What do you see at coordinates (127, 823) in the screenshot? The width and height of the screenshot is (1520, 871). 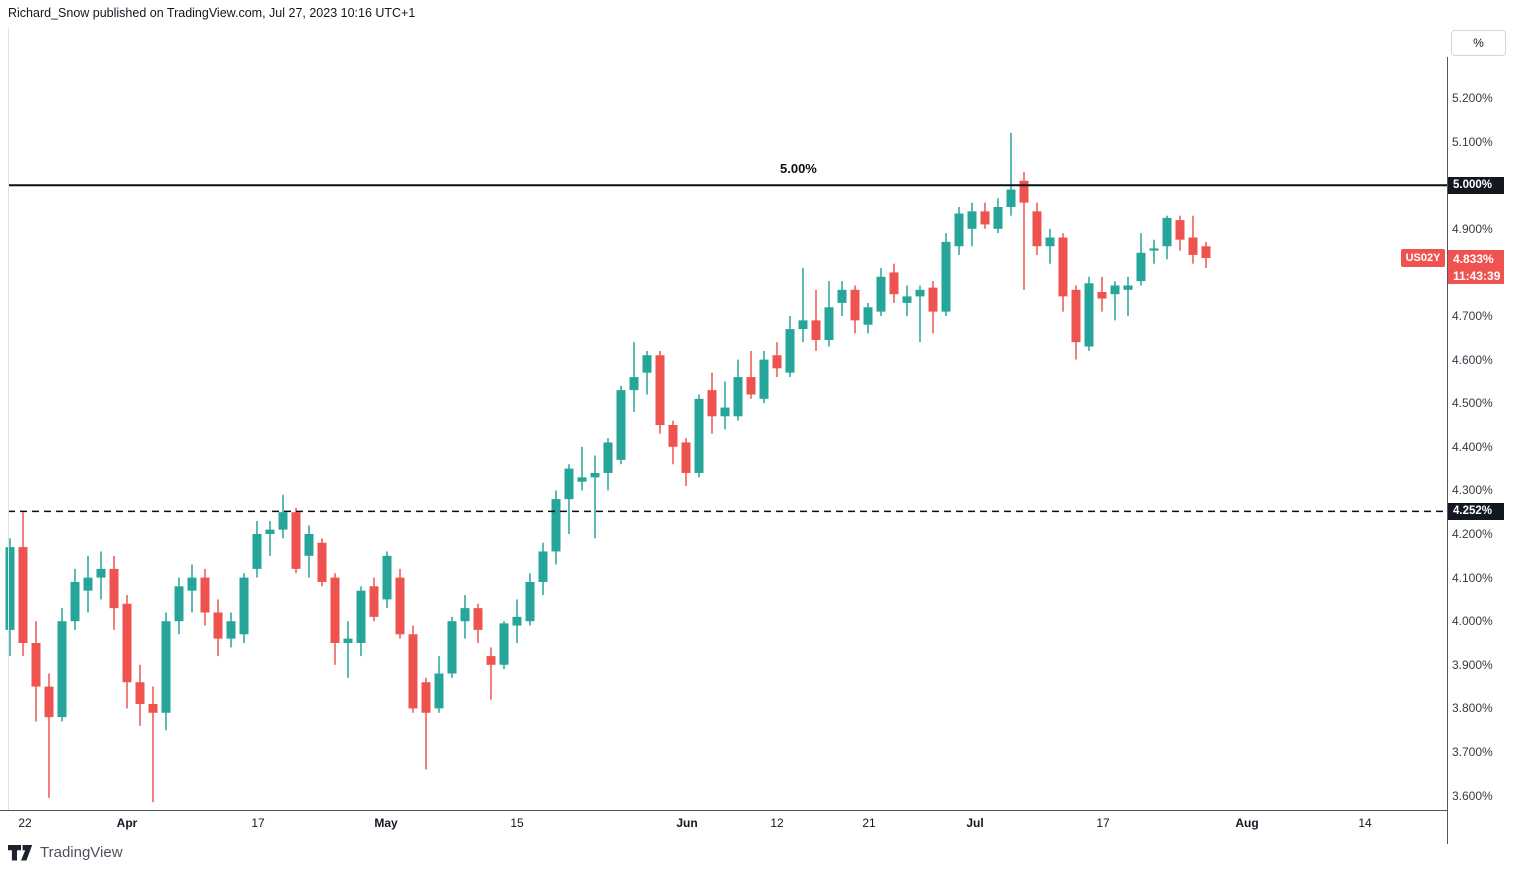 I see `x-axis-tick: Apr` at bounding box center [127, 823].